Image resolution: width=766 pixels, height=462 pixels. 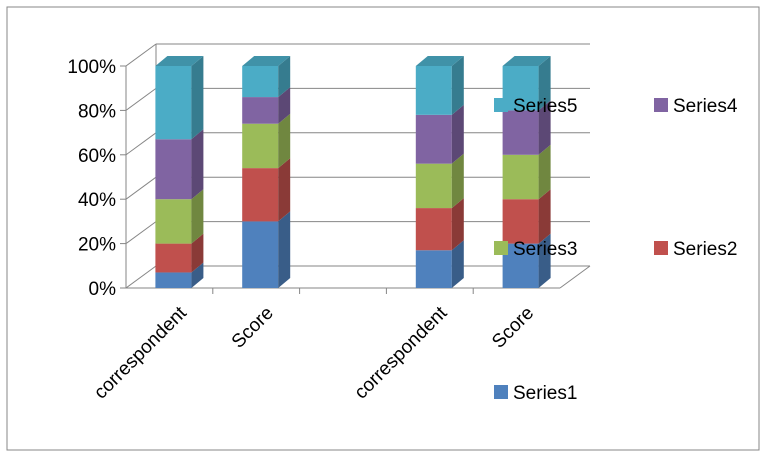 What do you see at coordinates (97, 156) in the screenshot?
I see `y-tick-label: 60%` at bounding box center [97, 156].